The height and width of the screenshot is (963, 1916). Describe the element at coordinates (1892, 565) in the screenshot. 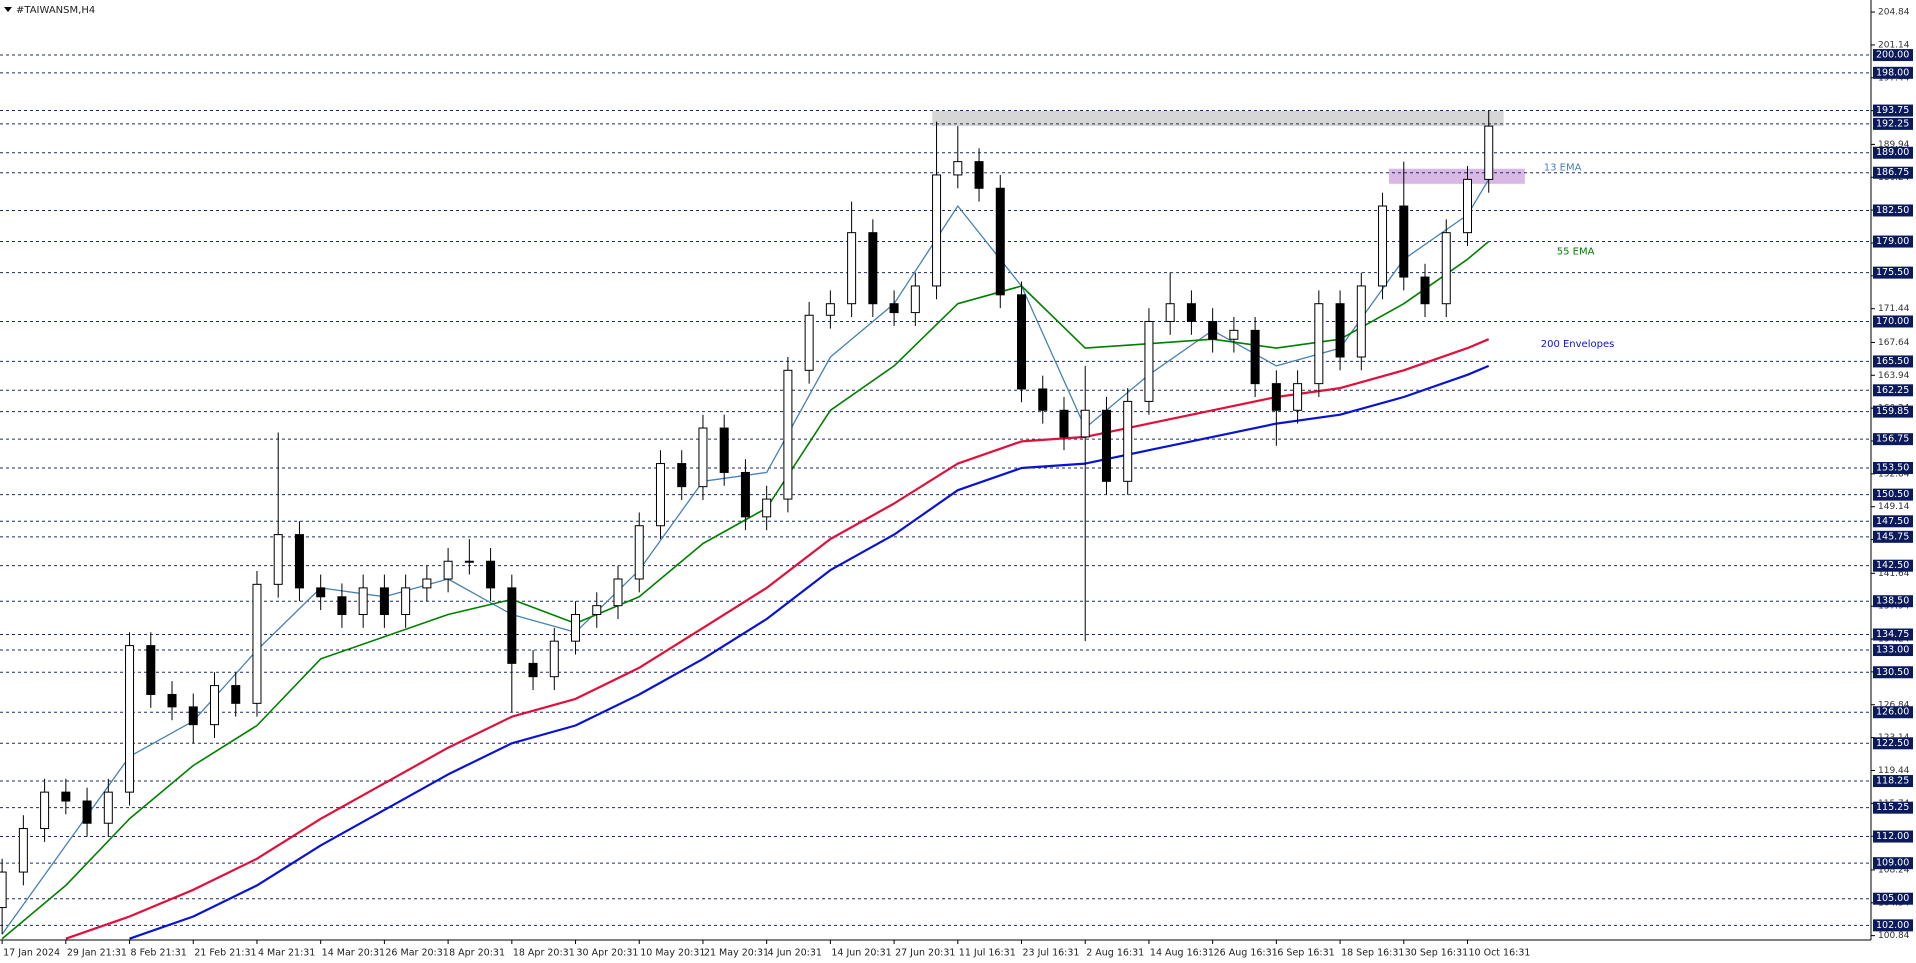

I see `level-label: 142.50` at that location.